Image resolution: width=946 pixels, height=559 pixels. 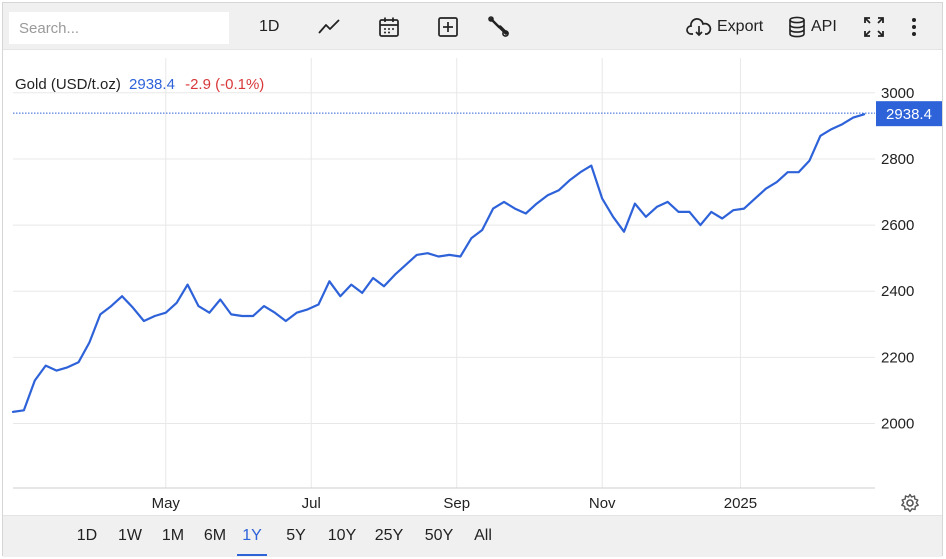 I want to click on fullscreen-icon, so click(x=874, y=27).